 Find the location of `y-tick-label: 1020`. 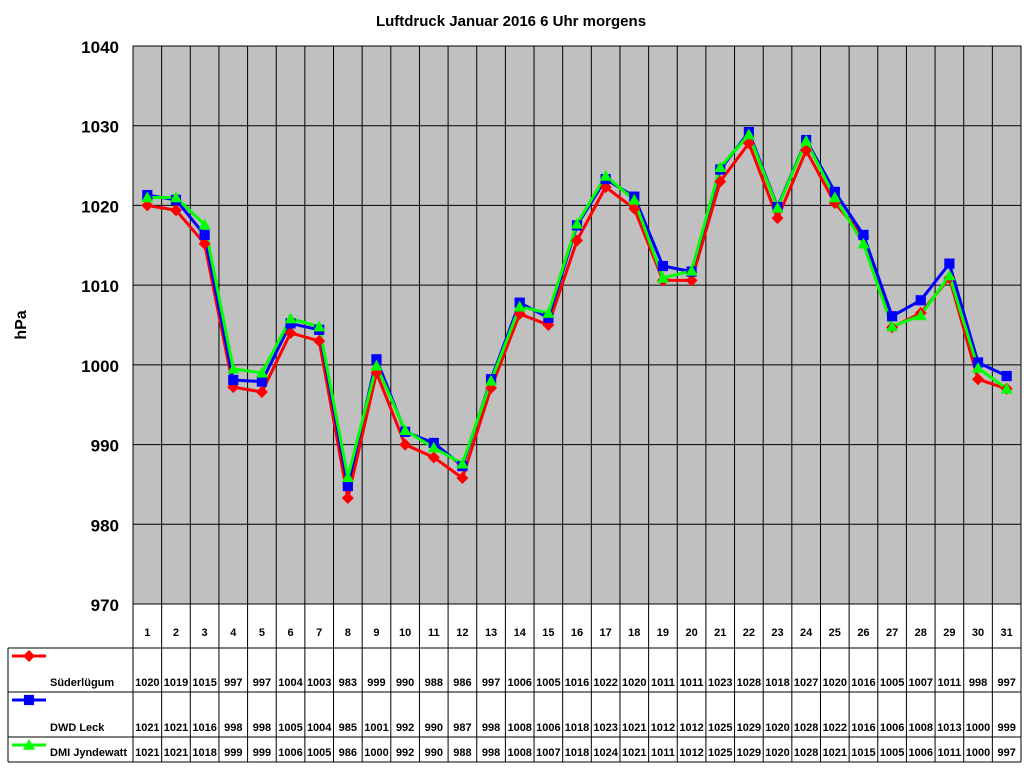

y-tick-label: 1020 is located at coordinates (100, 206).